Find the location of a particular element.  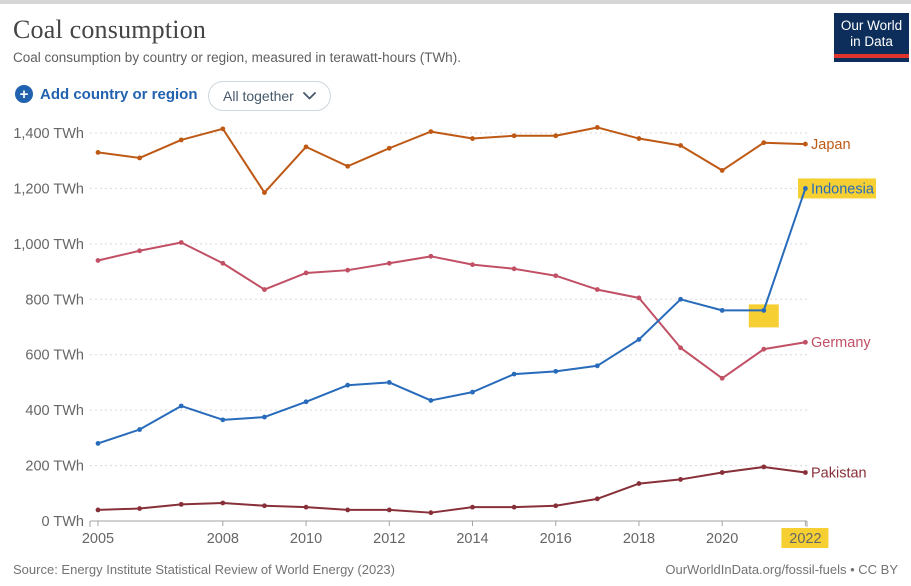

y-axis-tick-label: 200 TWh is located at coordinates (54, 467).